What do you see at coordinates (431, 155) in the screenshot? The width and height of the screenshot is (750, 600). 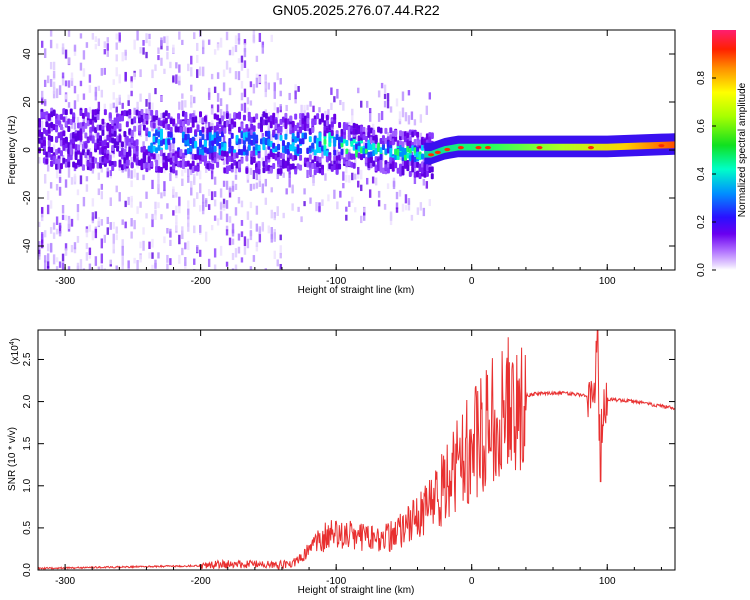 I see `heat-peak` at bounding box center [431, 155].